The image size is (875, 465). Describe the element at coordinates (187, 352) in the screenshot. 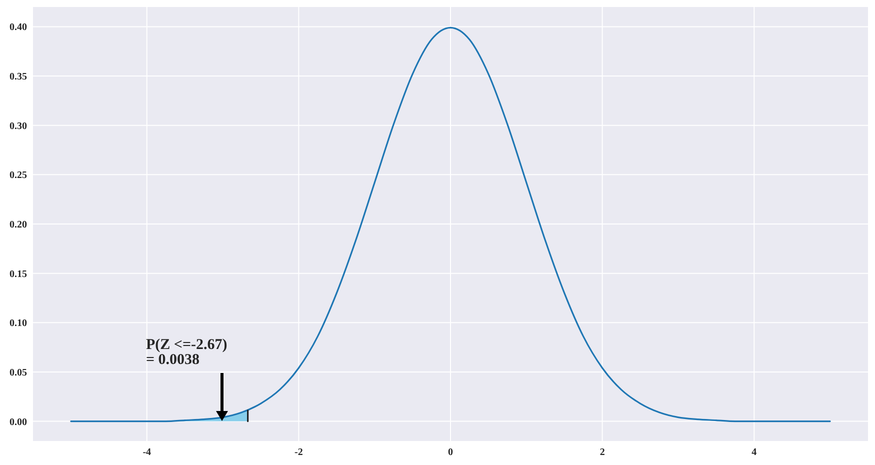

I see `annotation: P(Z <=-2.67) = 0.0038` at that location.